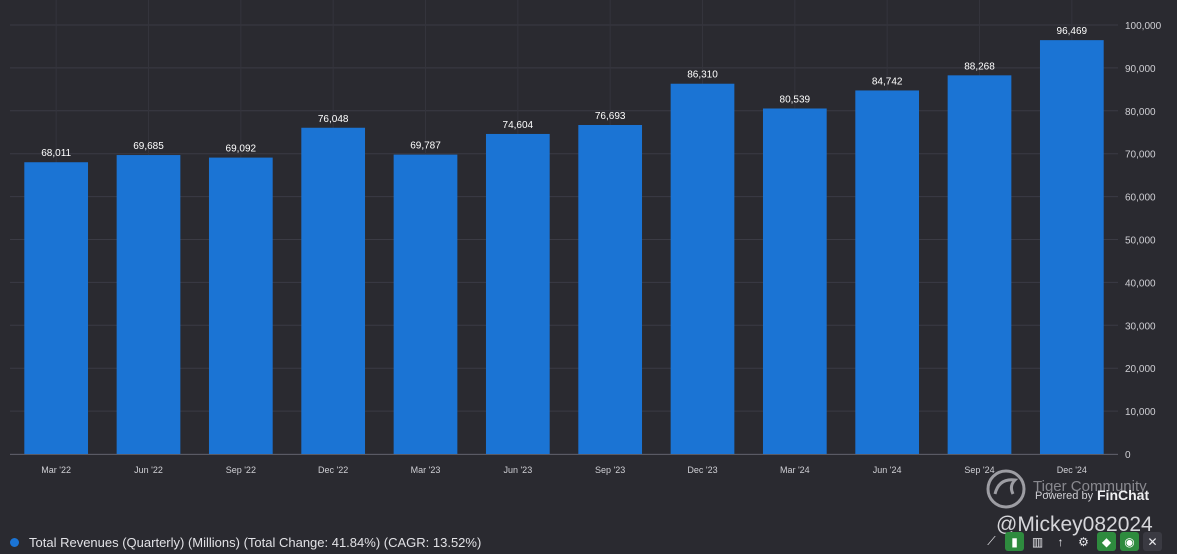 This screenshot has height=554, width=1177. I want to click on x-tick-label: Sep '24, so click(979, 470).